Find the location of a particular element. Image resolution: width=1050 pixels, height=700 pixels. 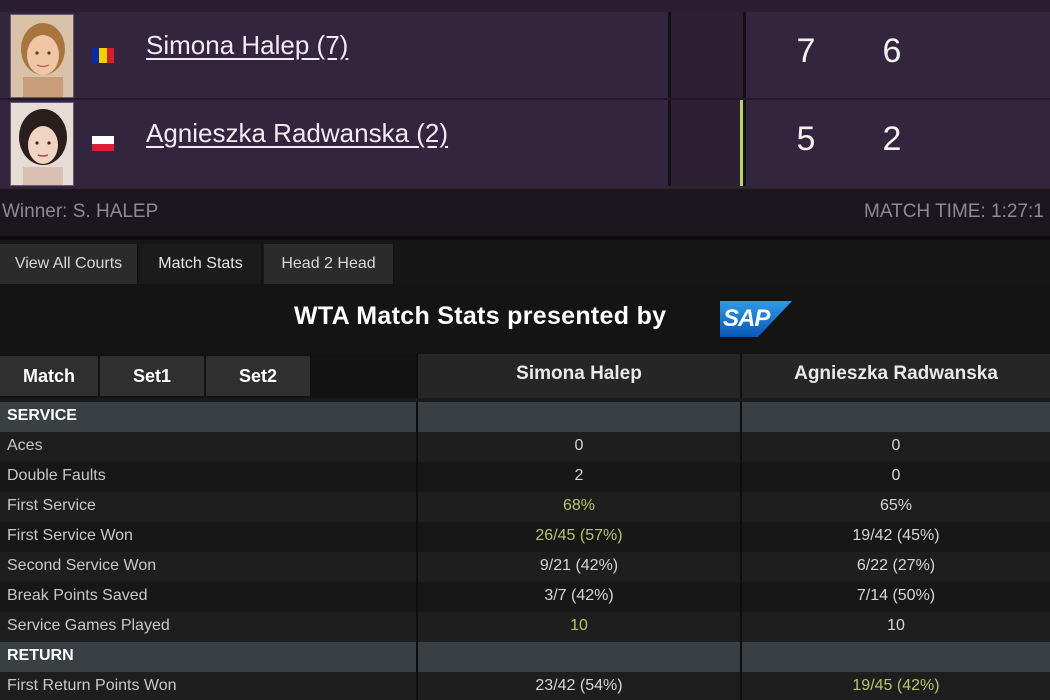

match-info-bar: Winner: S. HALEP MATCH TIME: 1:27:1 is located at coordinates (525, 212).